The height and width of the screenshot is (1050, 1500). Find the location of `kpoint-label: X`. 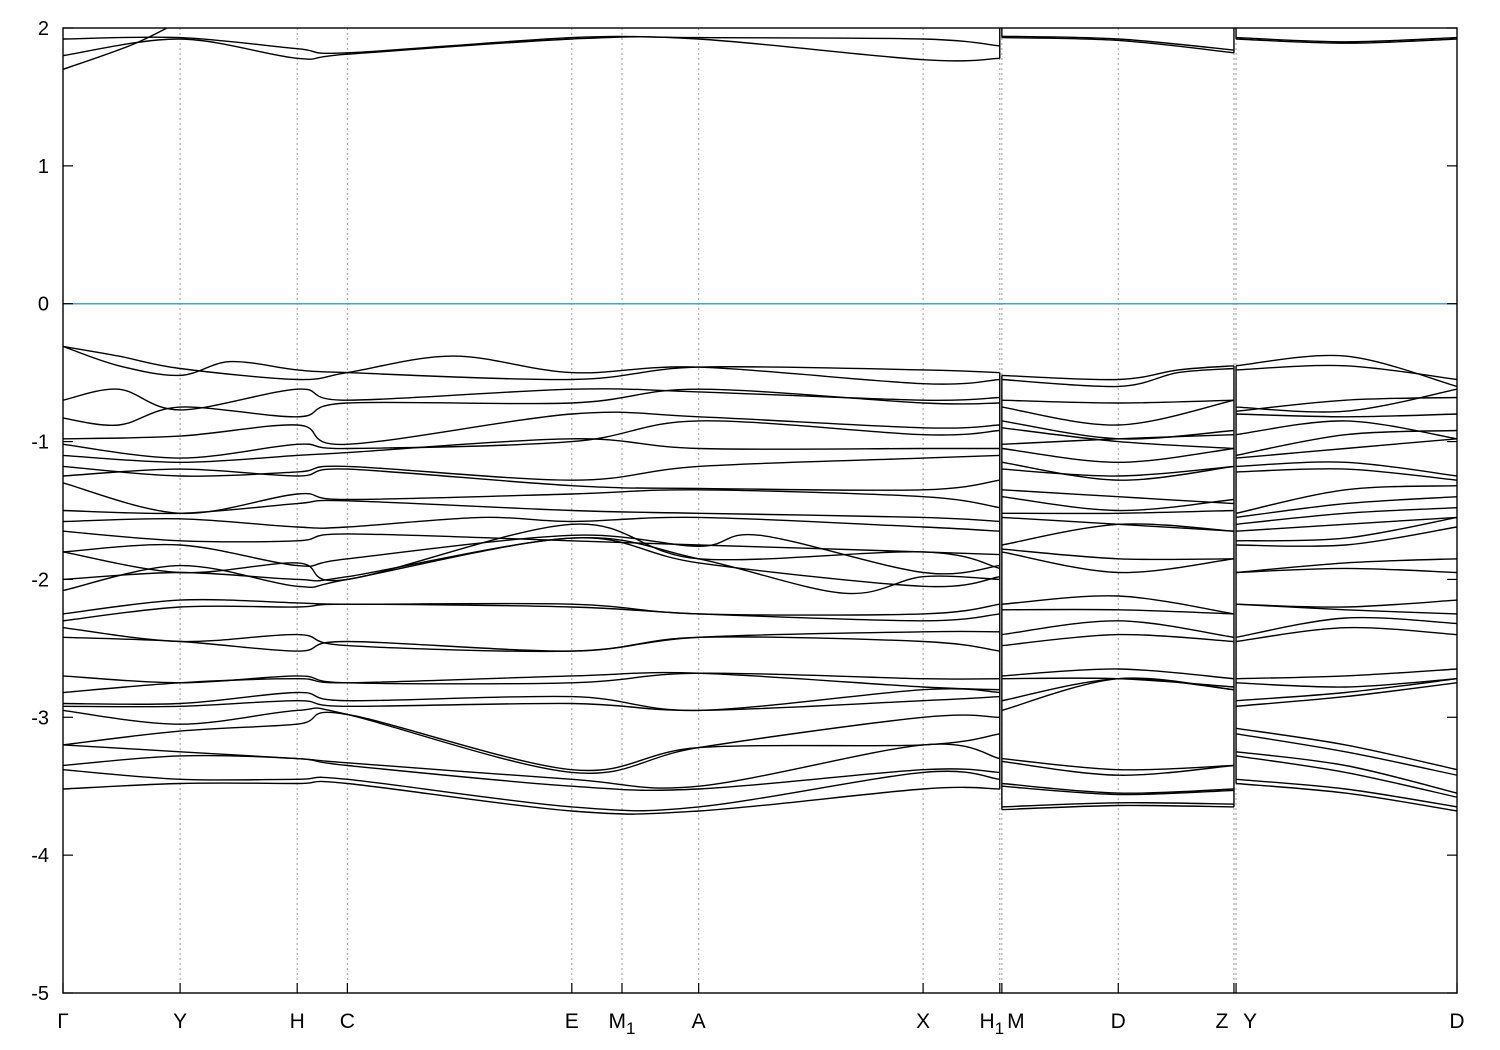

kpoint-label: X is located at coordinates (923, 1021).